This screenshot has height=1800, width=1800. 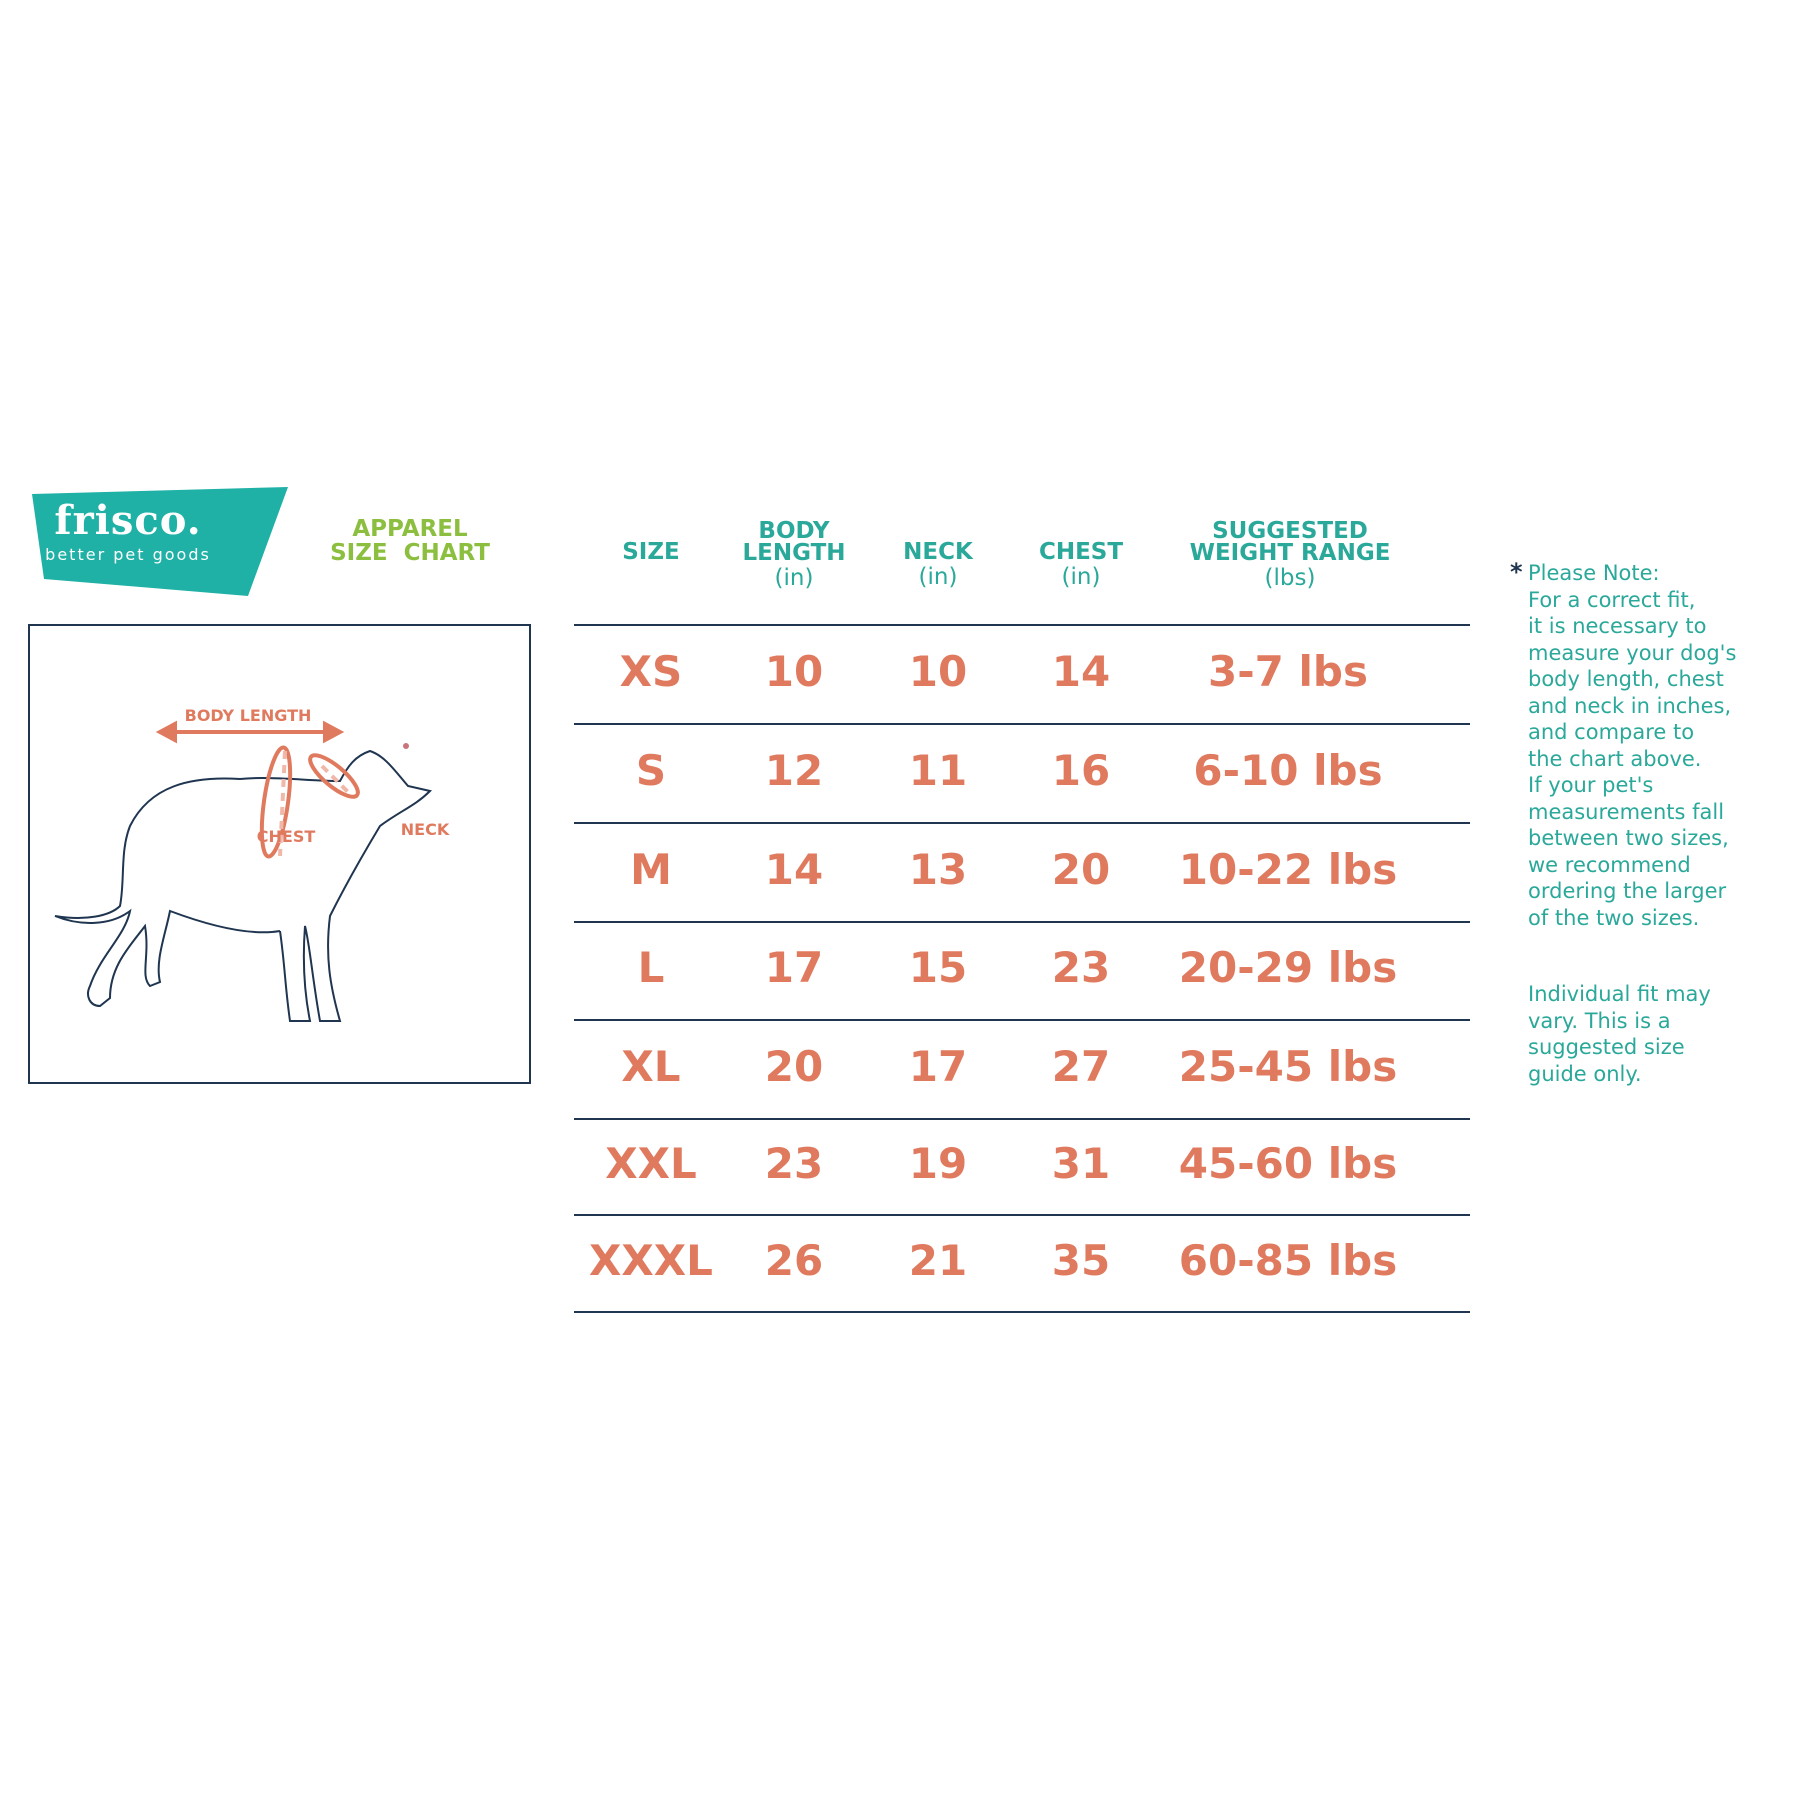 What do you see at coordinates (1626, 811) in the screenshot?
I see `note-line: measurements fall` at bounding box center [1626, 811].